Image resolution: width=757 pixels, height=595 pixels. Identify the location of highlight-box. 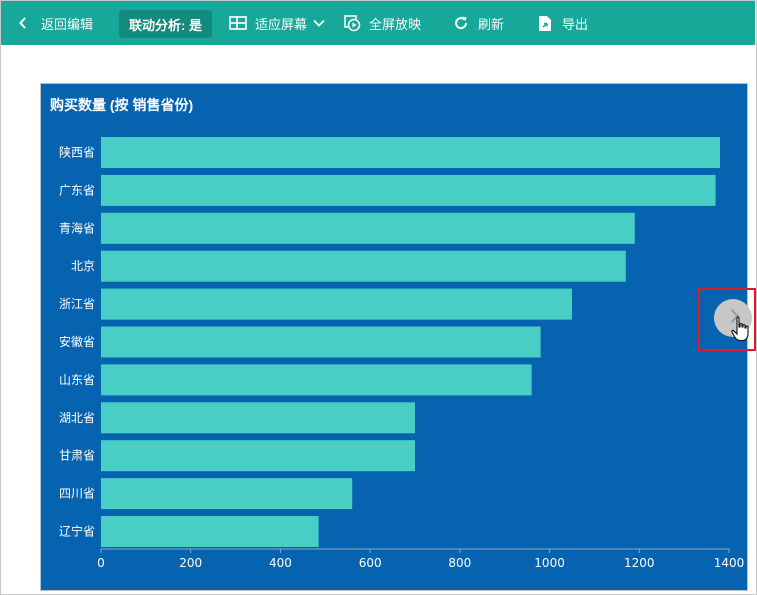
(727, 319).